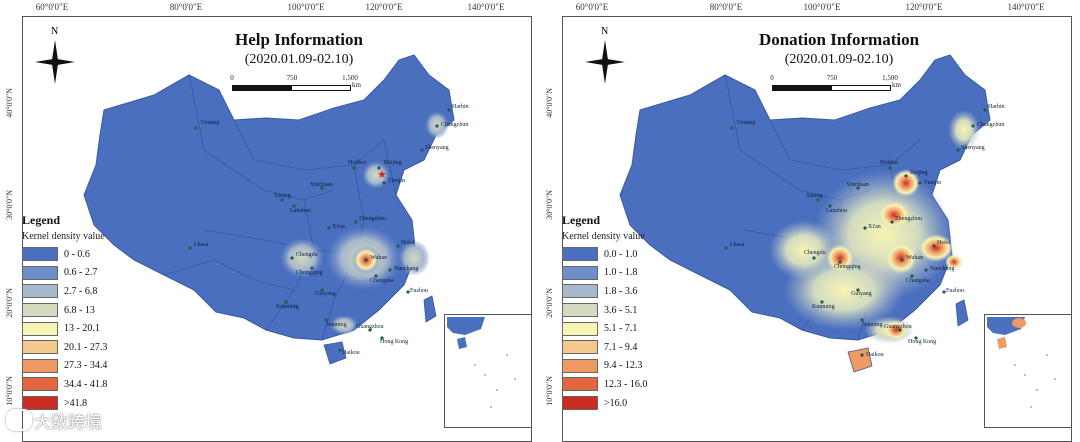  I want to click on city-label: Xi'an, so click(338, 227).